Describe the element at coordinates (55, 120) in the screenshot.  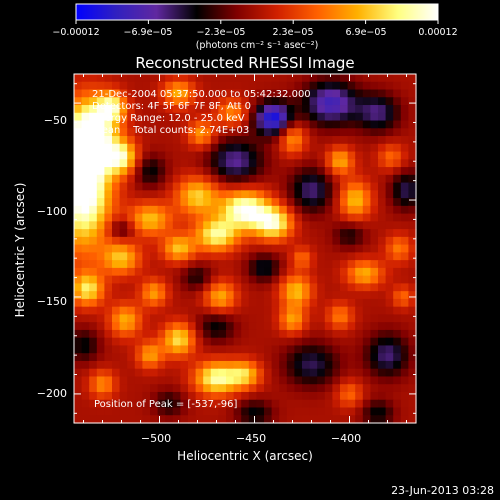
I see `y-tick-label-50: −50` at that location.